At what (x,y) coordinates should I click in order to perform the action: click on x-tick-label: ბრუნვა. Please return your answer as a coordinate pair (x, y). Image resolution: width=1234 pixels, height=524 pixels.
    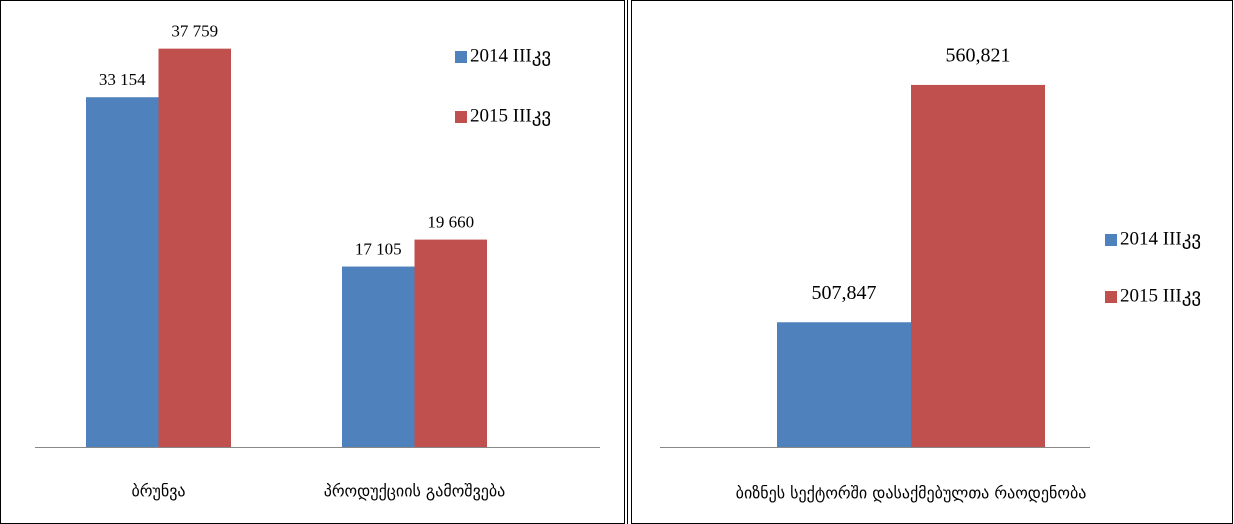
    Looking at the image, I should click on (158, 491).